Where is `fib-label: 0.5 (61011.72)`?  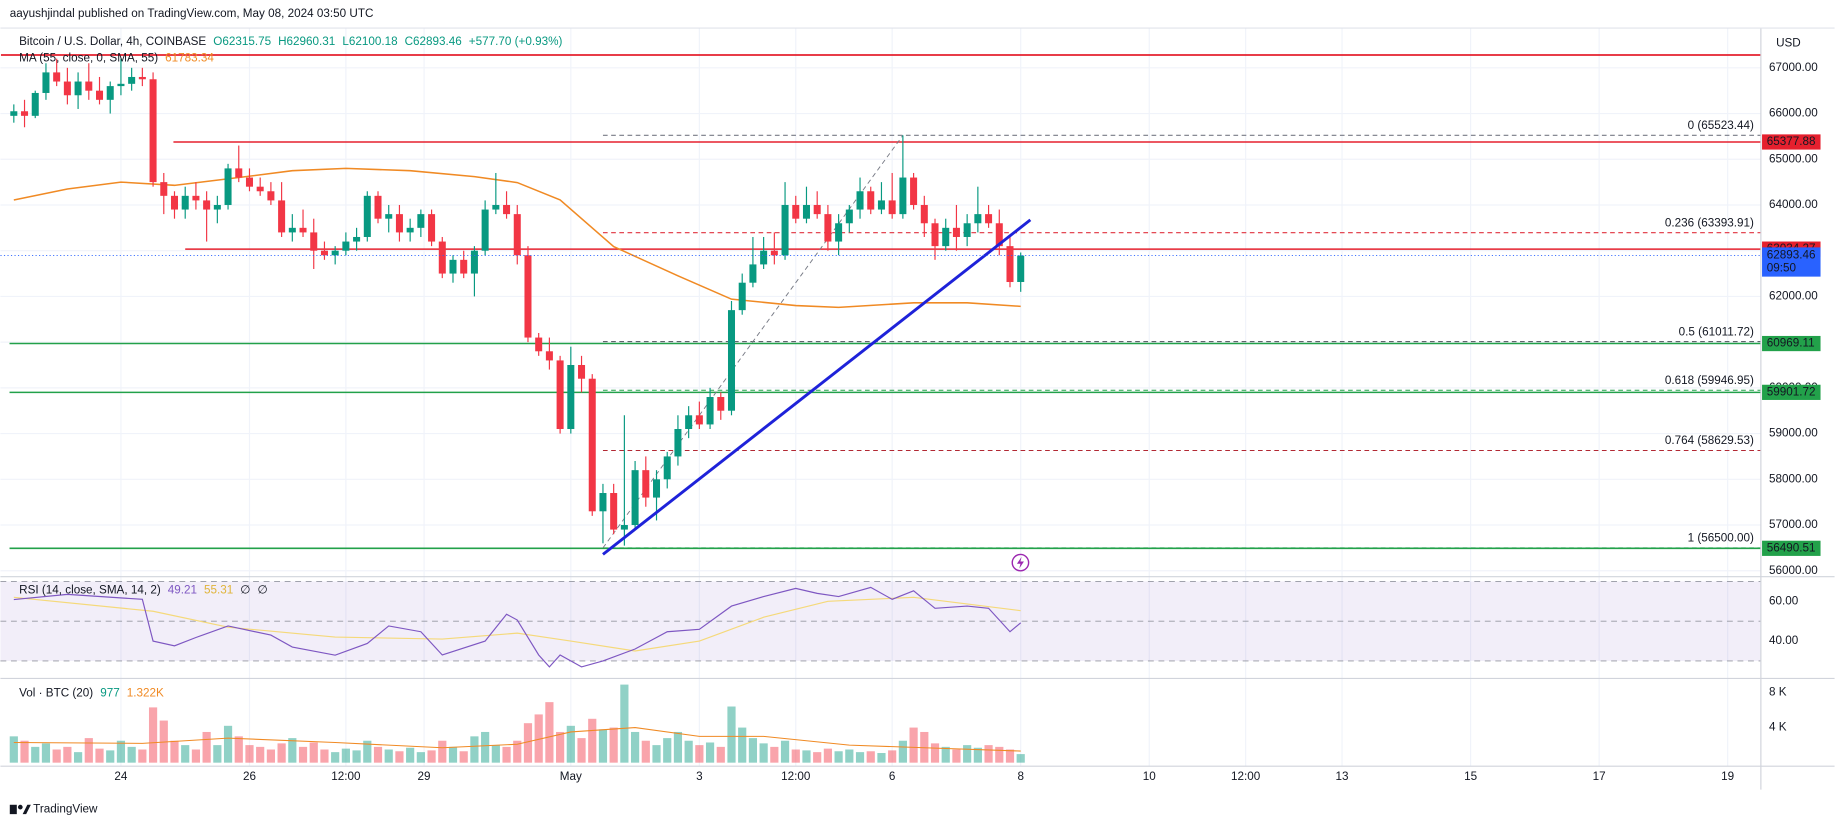
fib-label: 0.5 (61011.72) is located at coordinates (1716, 331).